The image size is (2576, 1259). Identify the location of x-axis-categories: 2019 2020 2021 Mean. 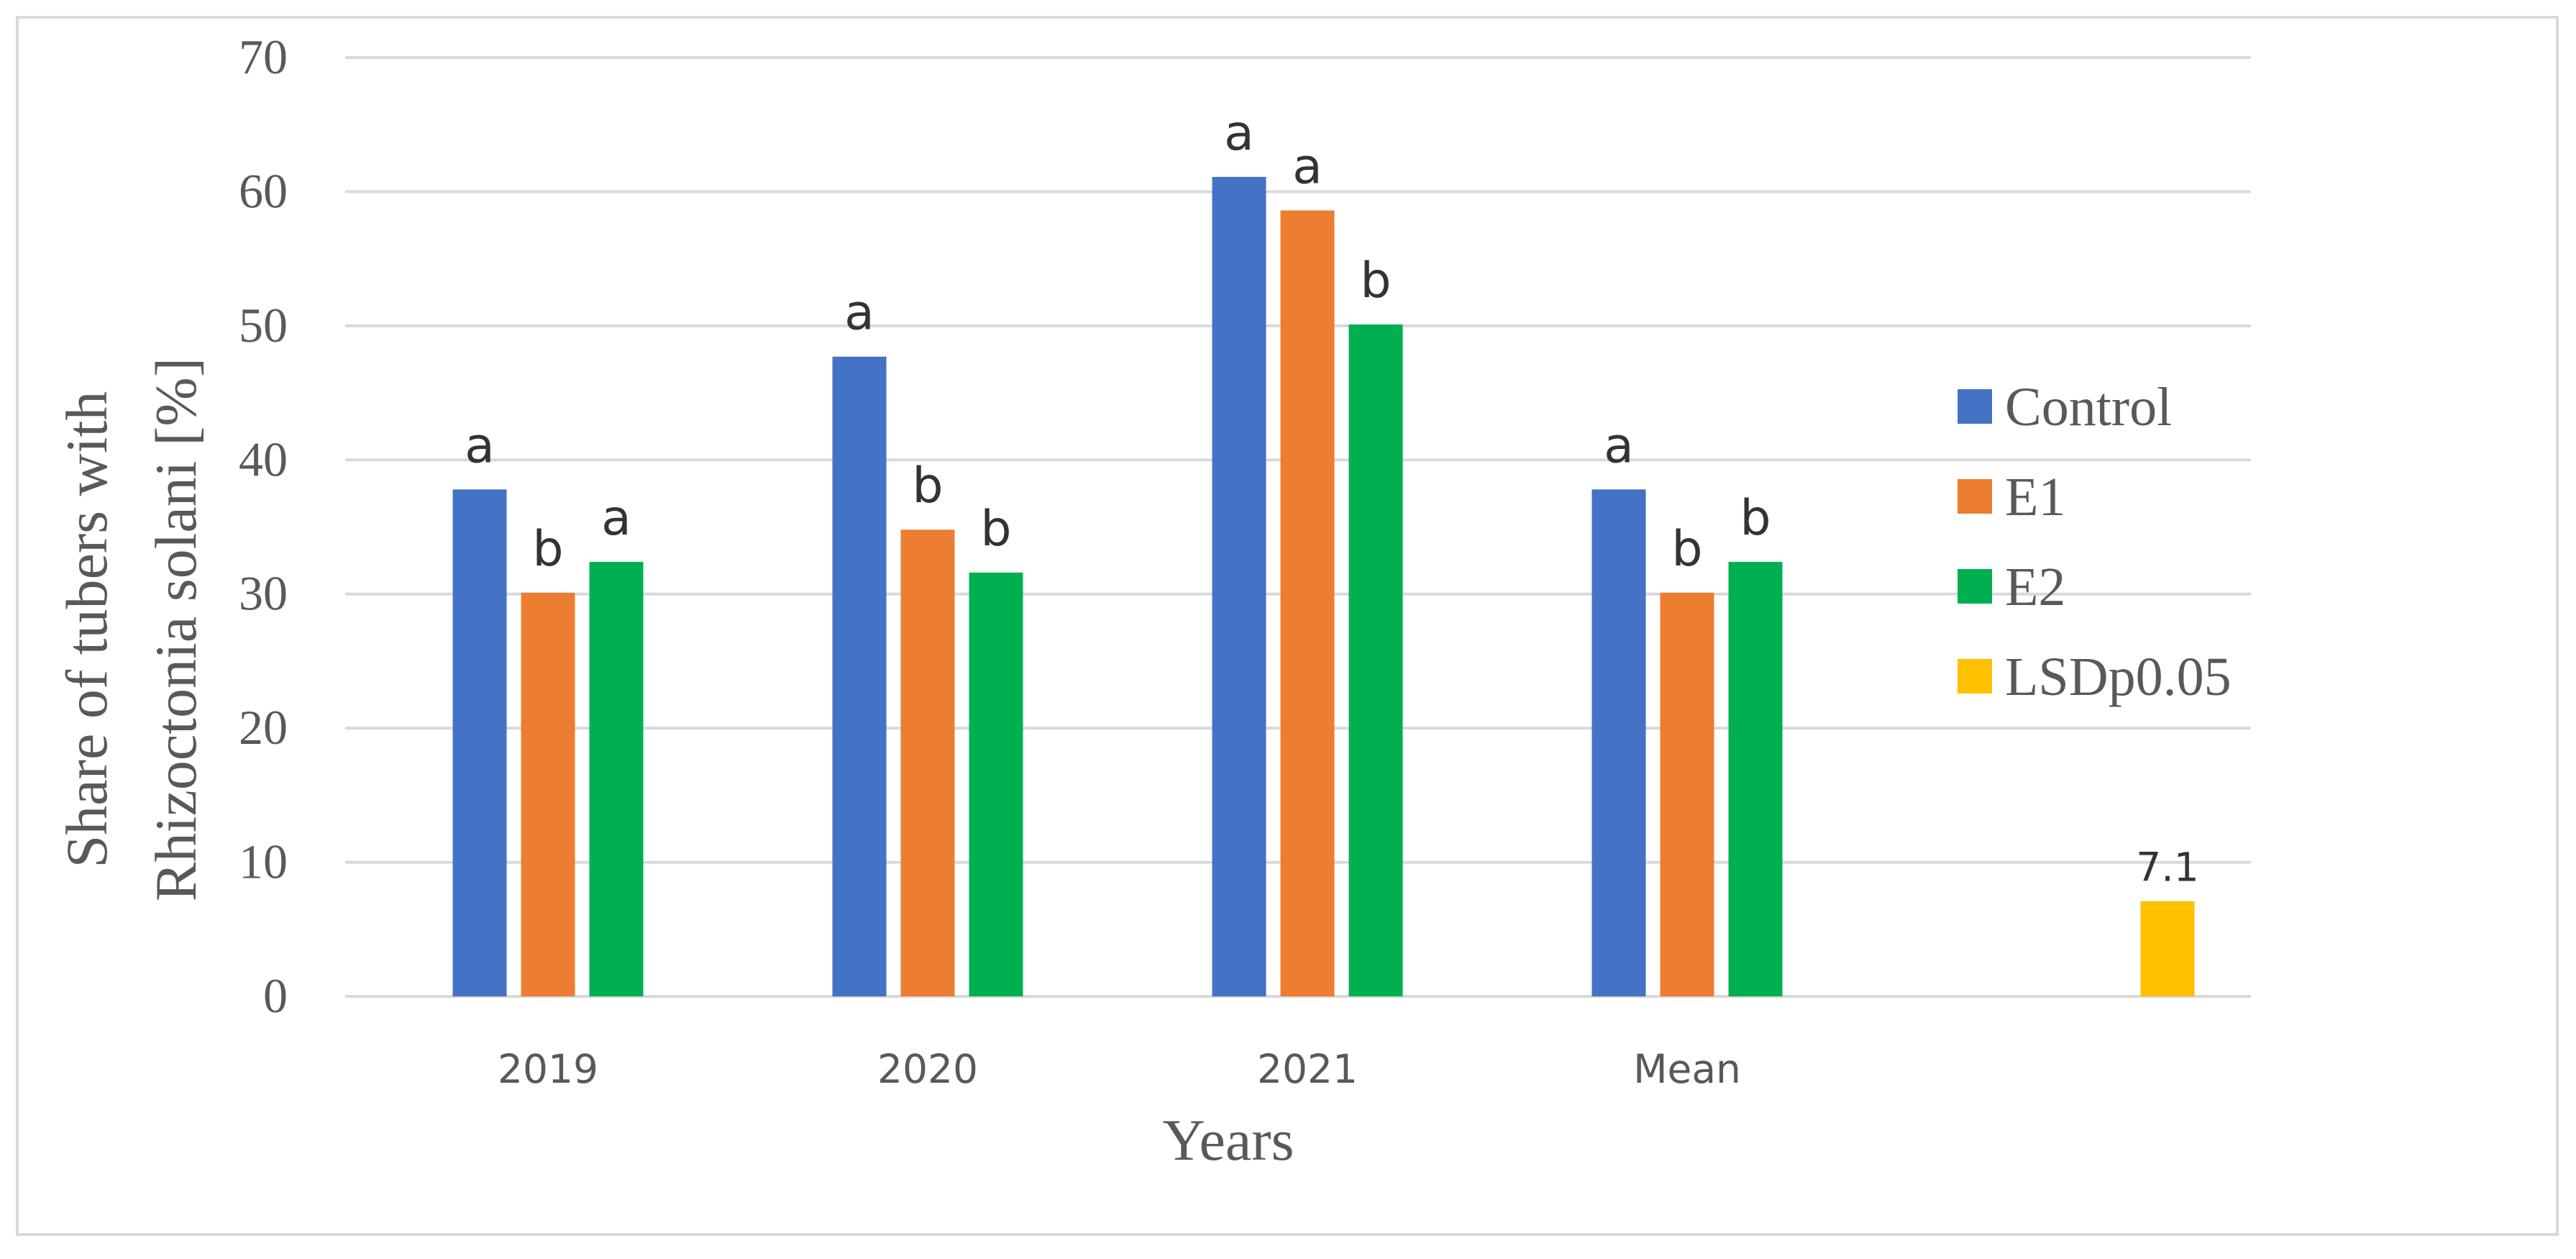
(1119, 1069).